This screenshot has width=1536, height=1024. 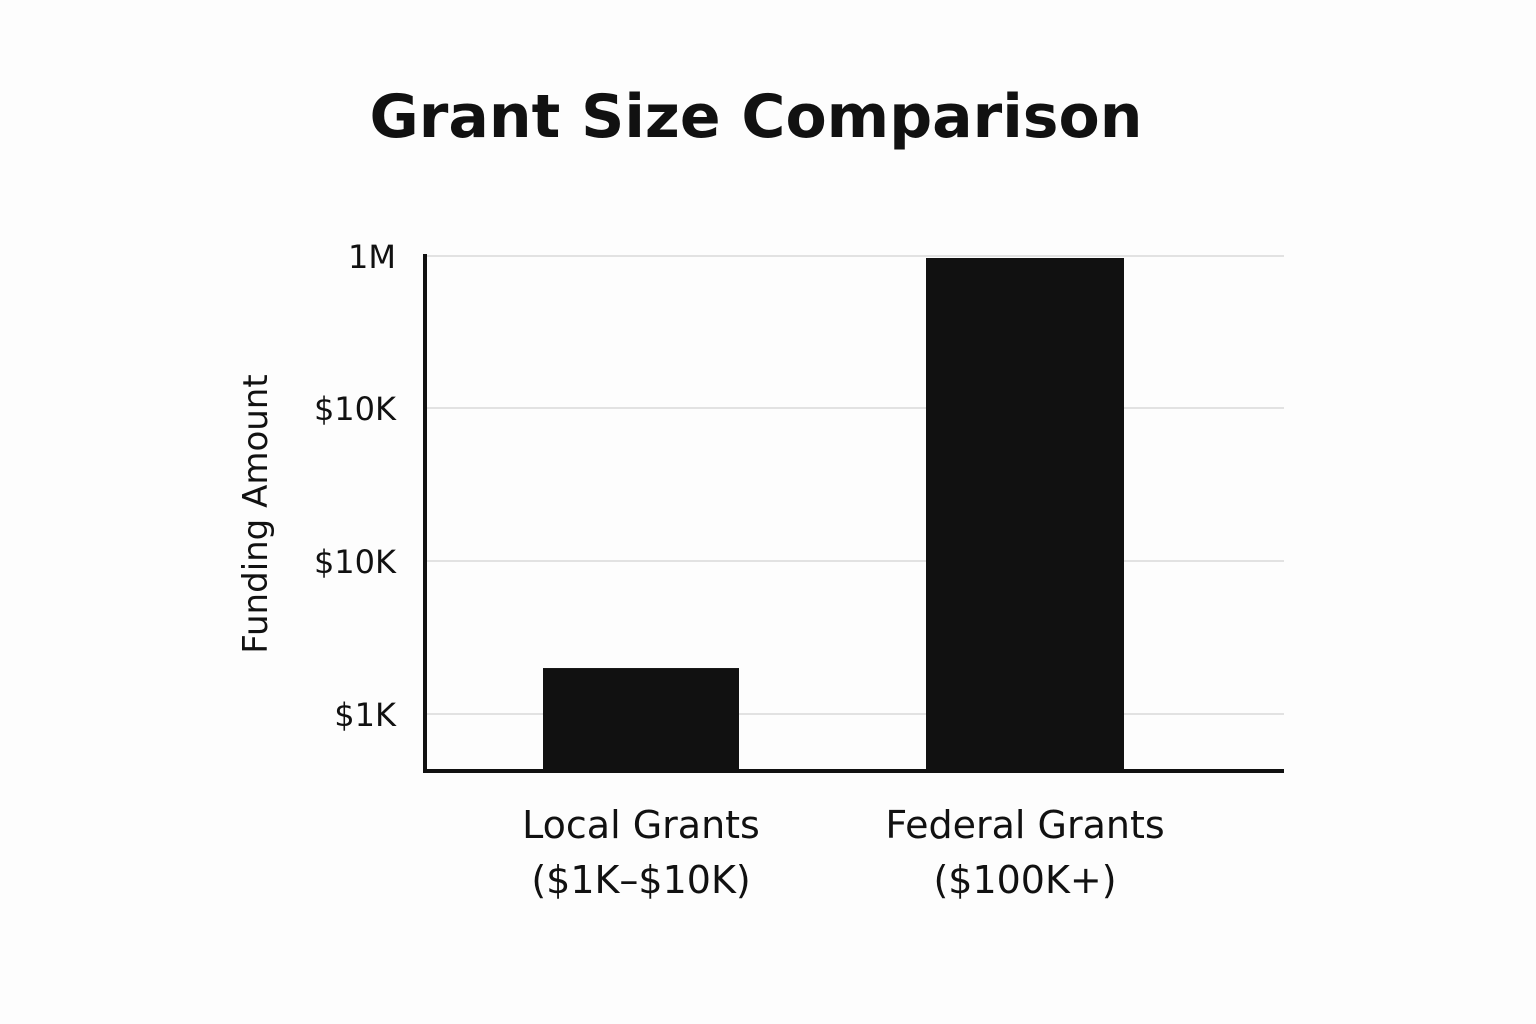 What do you see at coordinates (256, 513) in the screenshot?
I see `y-axis-title: Funding Amount` at bounding box center [256, 513].